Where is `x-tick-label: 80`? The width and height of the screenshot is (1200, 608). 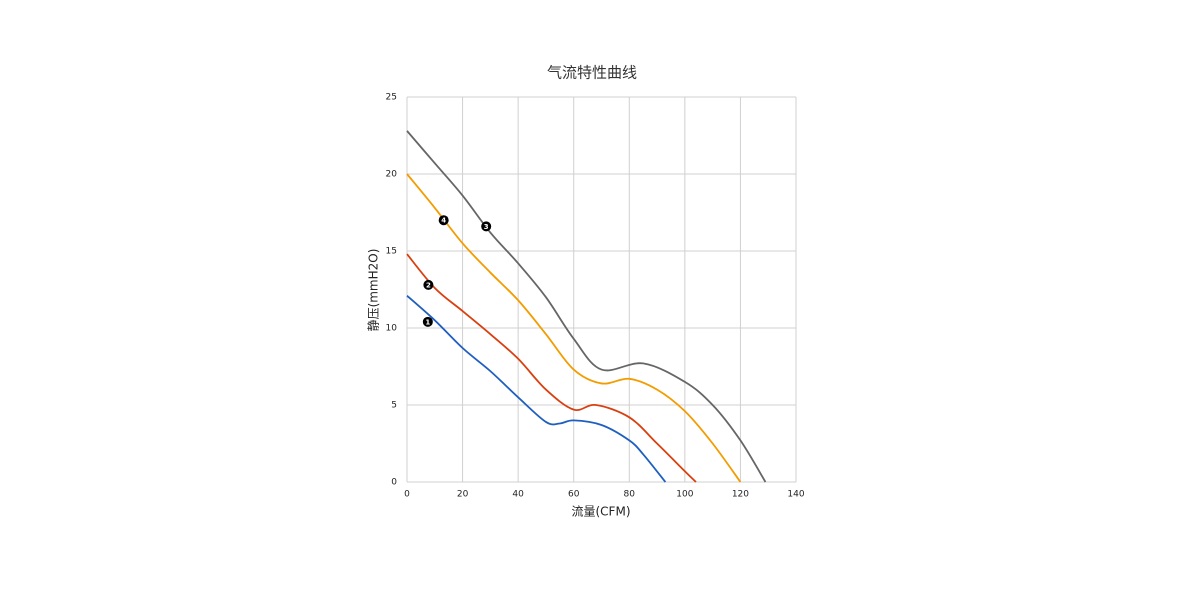 x-tick-label: 80 is located at coordinates (630, 495).